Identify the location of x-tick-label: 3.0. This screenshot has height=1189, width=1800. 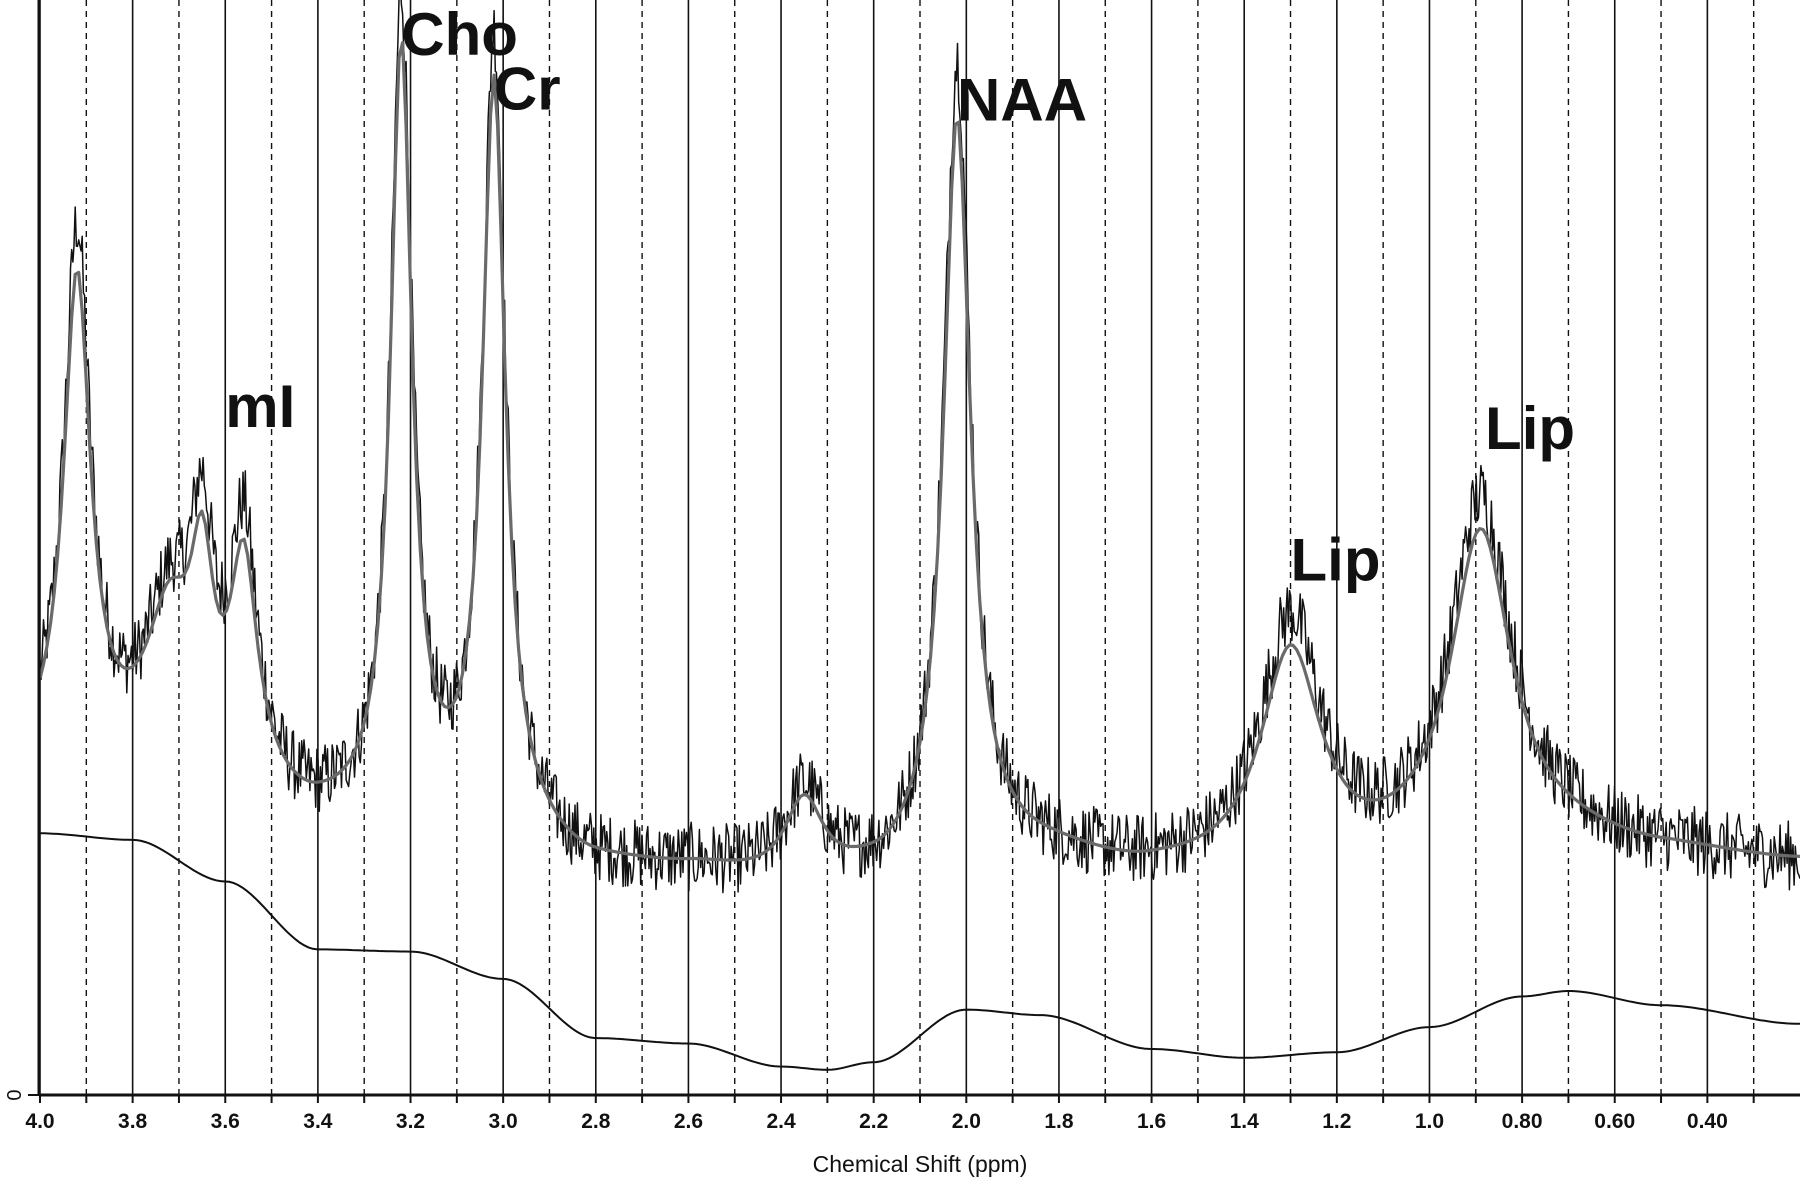
(503, 1121).